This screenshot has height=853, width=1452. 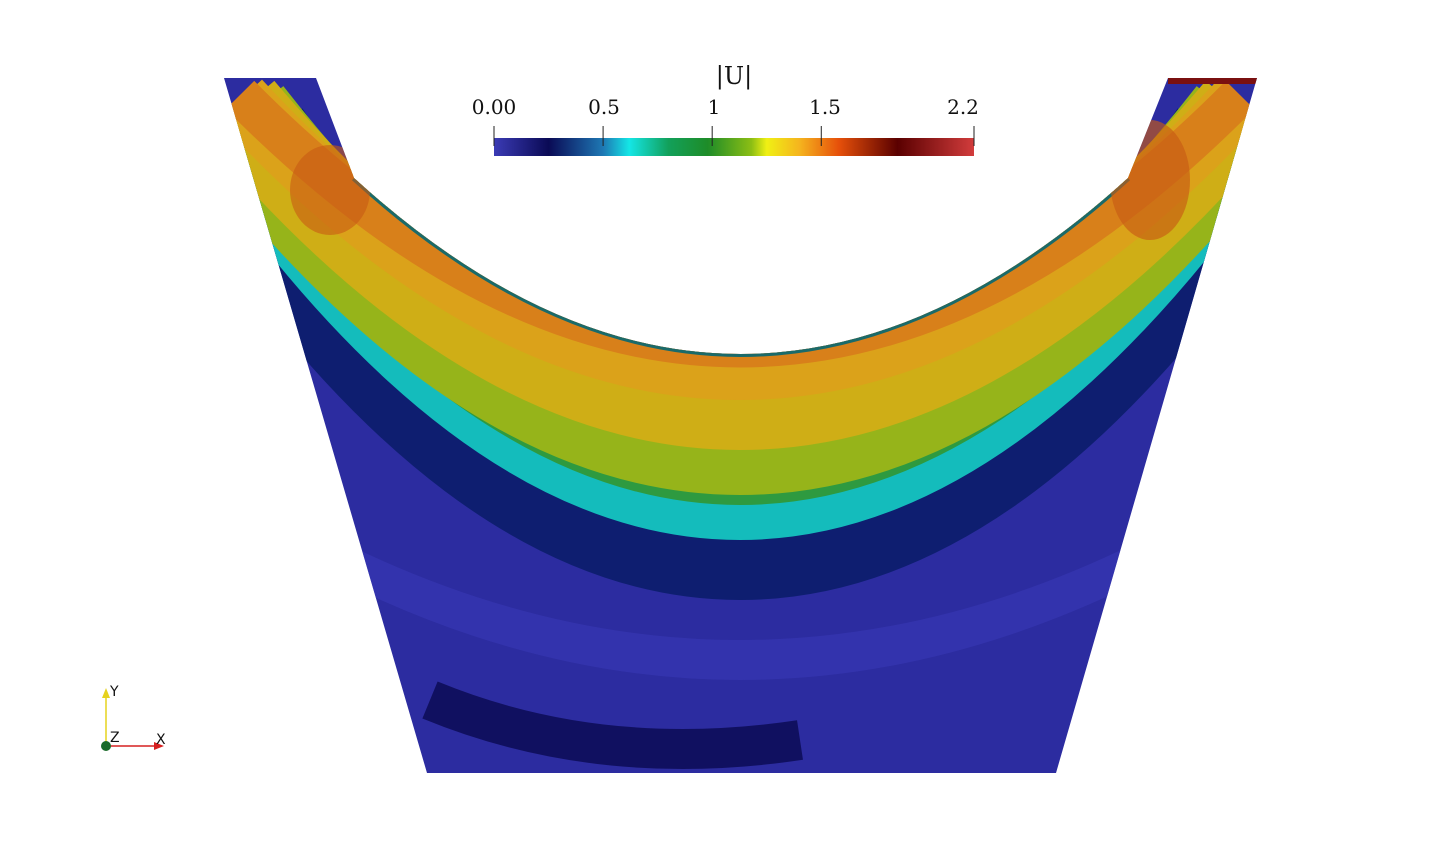 What do you see at coordinates (734, 76) in the screenshot?
I see `colorbar-title: |U|` at bounding box center [734, 76].